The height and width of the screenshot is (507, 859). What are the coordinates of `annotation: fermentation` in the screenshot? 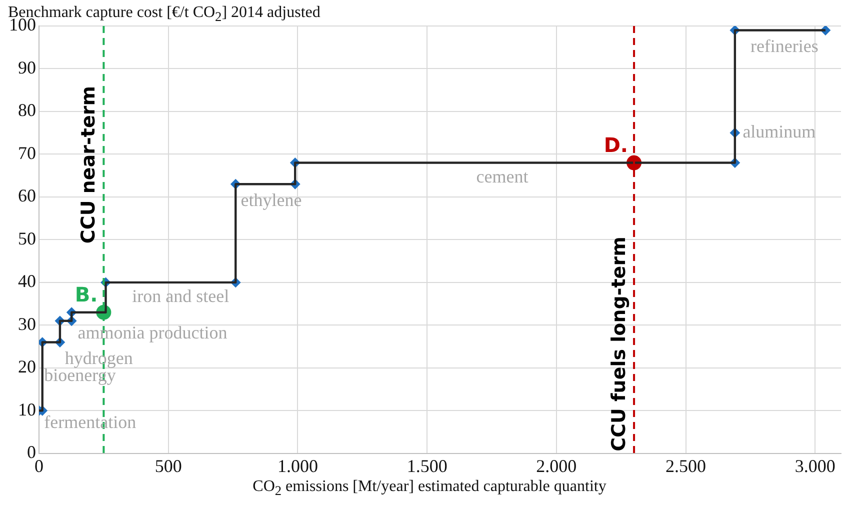 It's located at (90, 422).